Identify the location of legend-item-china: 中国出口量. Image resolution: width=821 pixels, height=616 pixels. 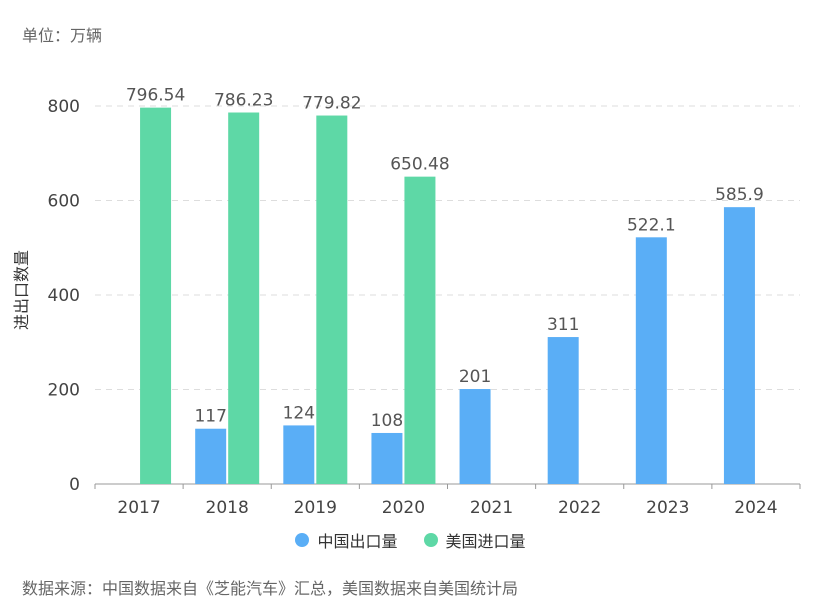
(346, 540).